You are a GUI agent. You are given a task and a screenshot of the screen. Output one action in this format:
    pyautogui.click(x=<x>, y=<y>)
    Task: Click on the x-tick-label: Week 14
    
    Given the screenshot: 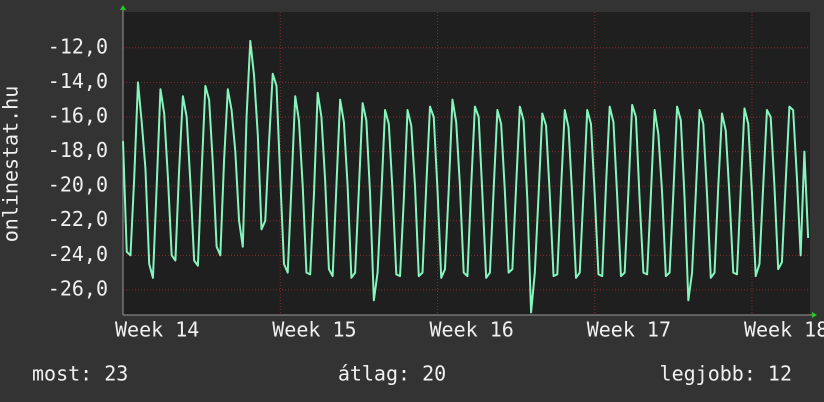 What is the action you would take?
    pyautogui.click(x=157, y=330)
    